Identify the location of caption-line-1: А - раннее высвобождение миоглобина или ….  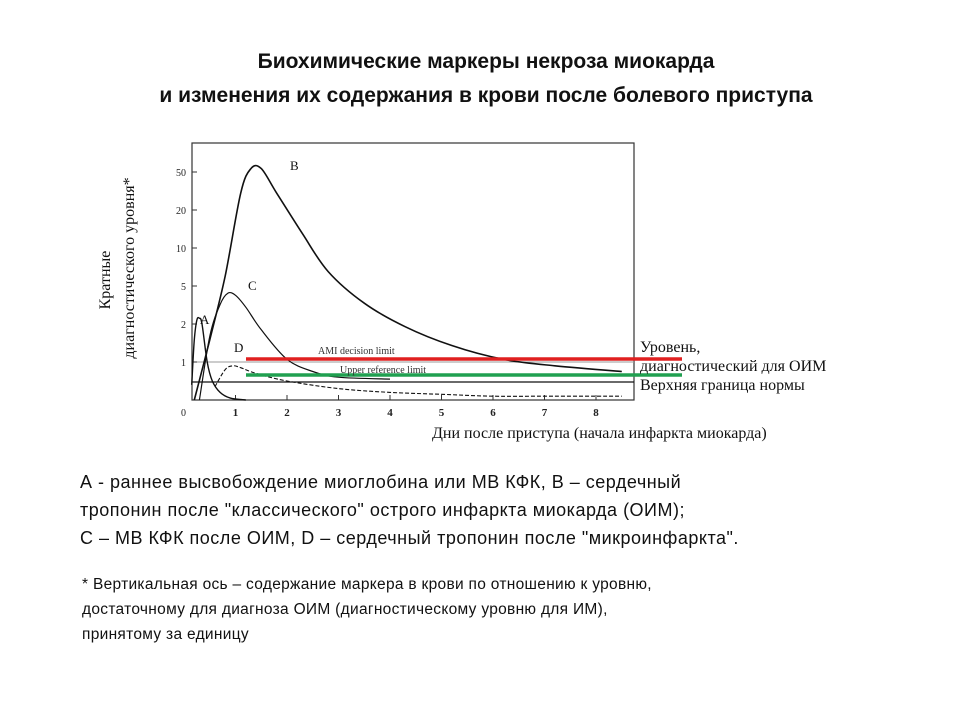
(381, 482).